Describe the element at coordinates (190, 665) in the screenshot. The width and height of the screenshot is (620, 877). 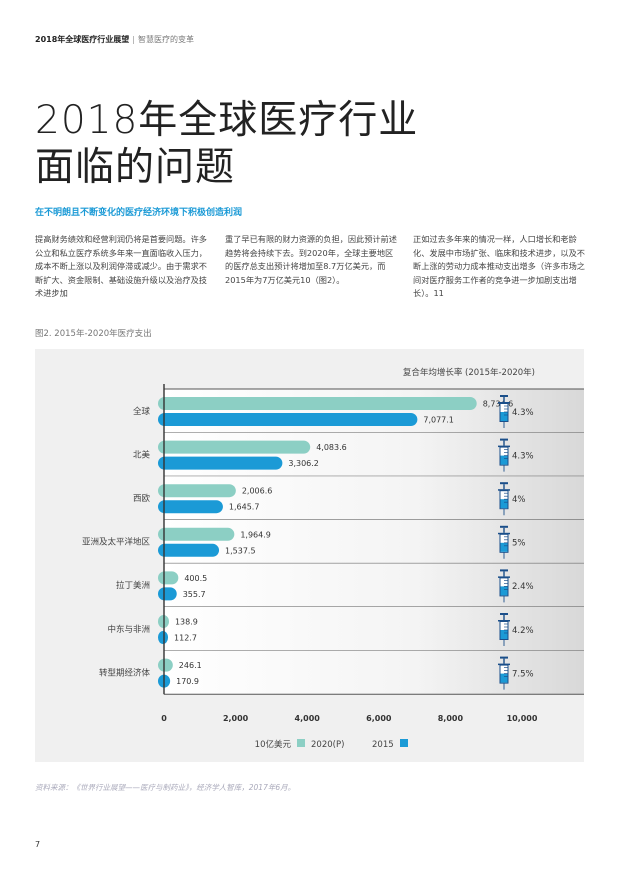
I see `bar-value-label: 246.1` at that location.